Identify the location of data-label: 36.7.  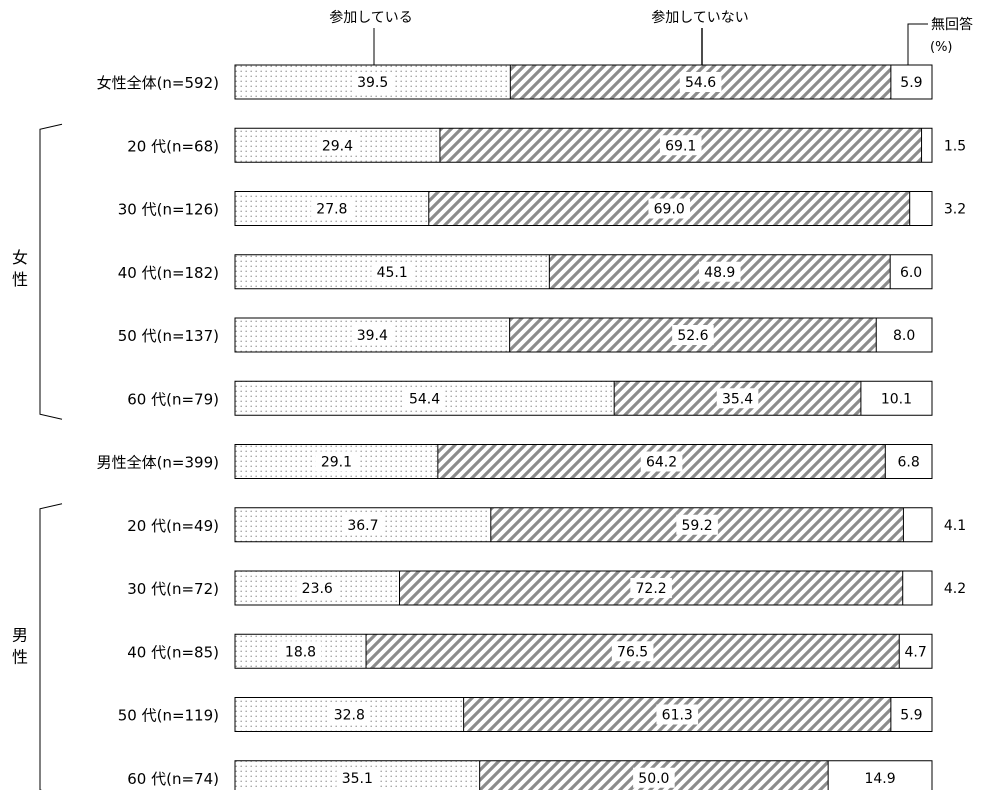
(362, 526).